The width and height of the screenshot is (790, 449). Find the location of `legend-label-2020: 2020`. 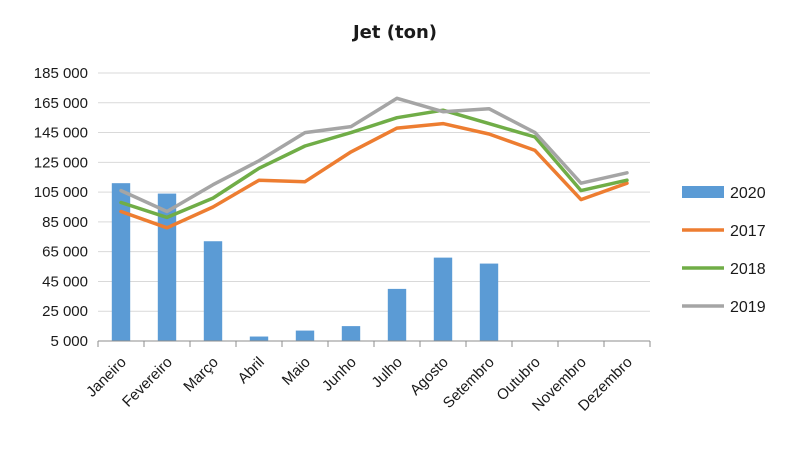

legend-label-2020: 2020 is located at coordinates (748, 193).